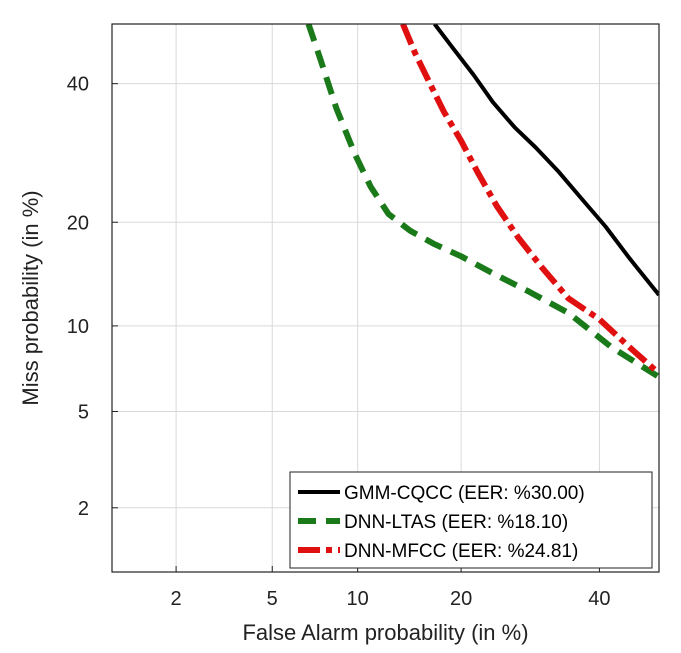 The width and height of the screenshot is (681, 653). What do you see at coordinates (78, 85) in the screenshot?
I see `y-tick-label: 40` at bounding box center [78, 85].